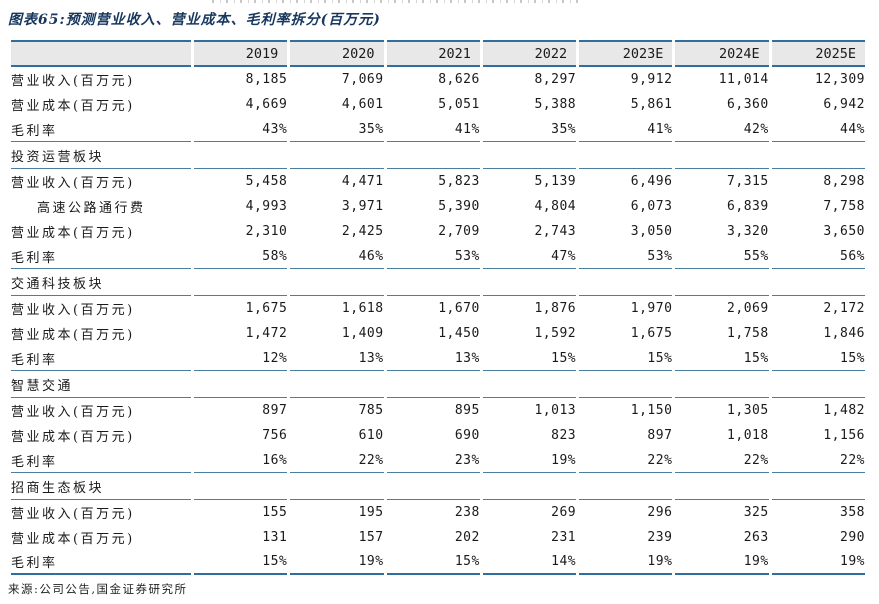  Describe the element at coordinates (564, 537) in the screenshot. I see `value-cell: 231` at that location.